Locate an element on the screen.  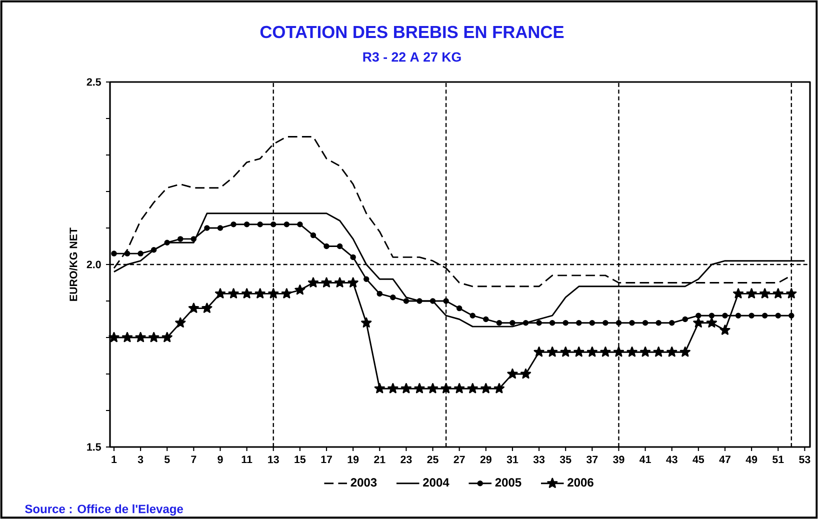
x-tick-label: 33 is located at coordinates (539, 460).